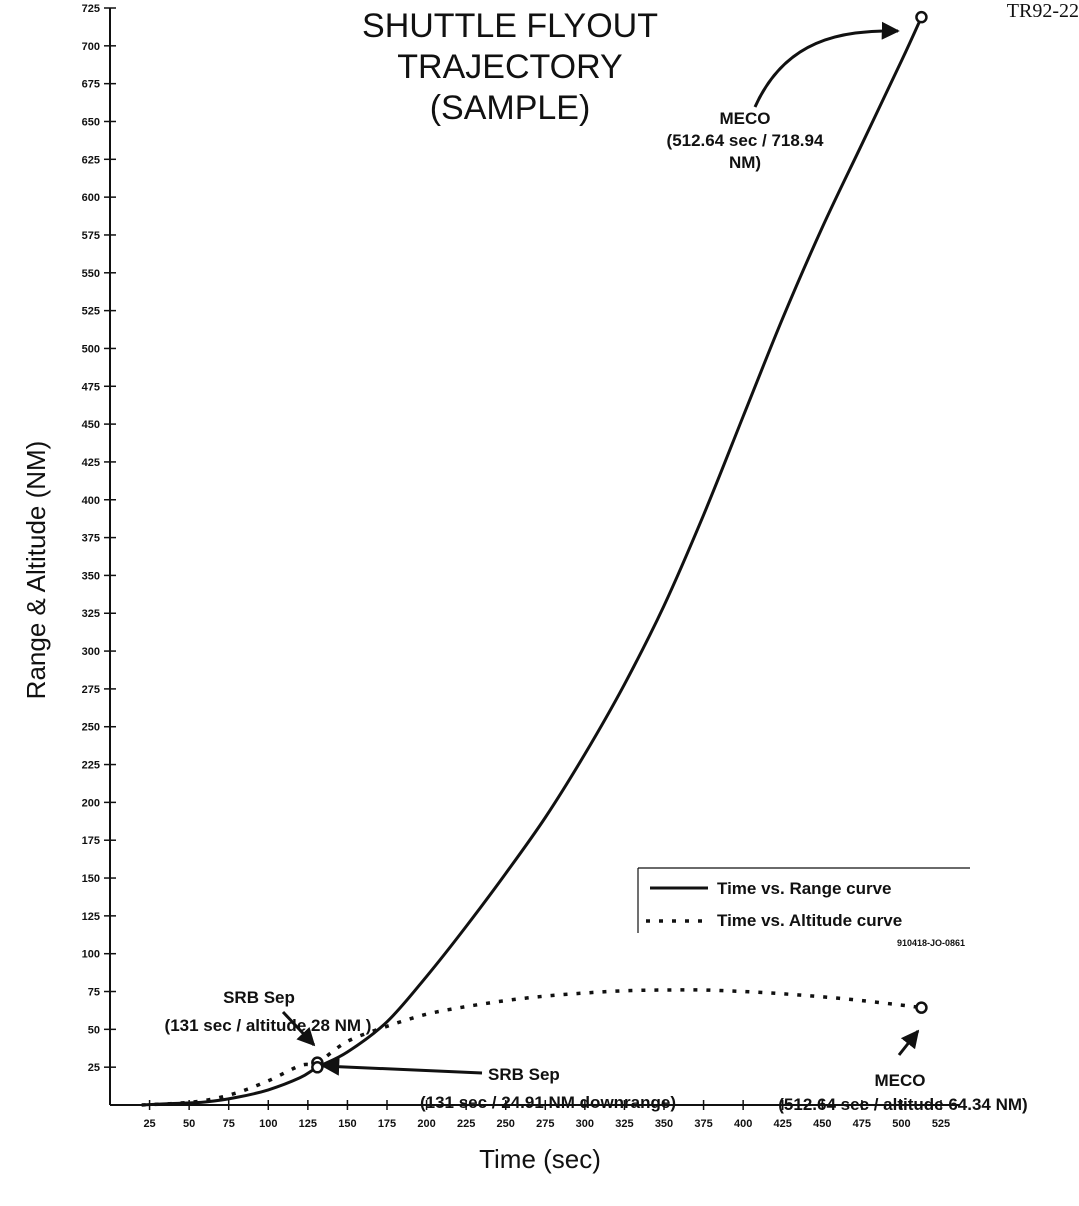 The width and height of the screenshot is (1079, 1206). What do you see at coordinates (826, 64) in the screenshot?
I see `meco-range-arrow` at bounding box center [826, 64].